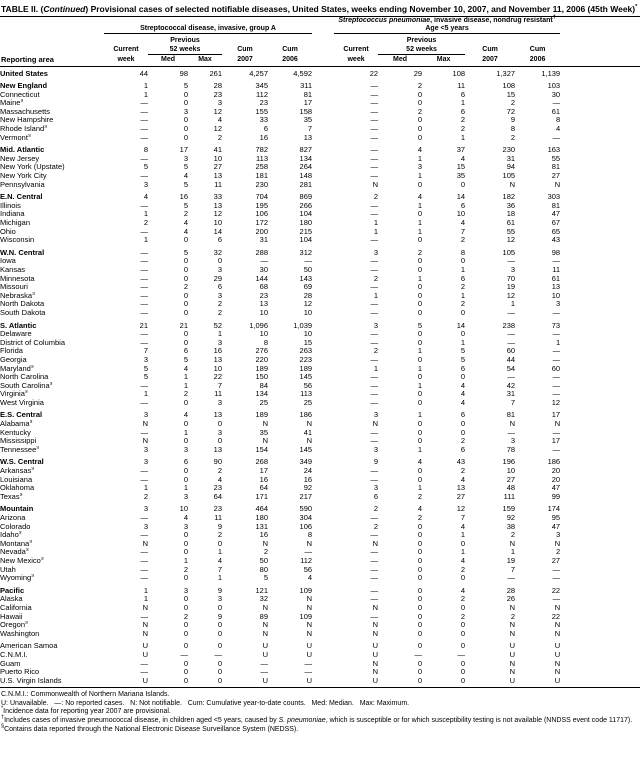 The height and width of the screenshot is (777, 640). Describe the element at coordinates (320, 616) in the screenshot. I see `table-row: Hawaii —2 9 89 109—0 2 2 22` at that location.